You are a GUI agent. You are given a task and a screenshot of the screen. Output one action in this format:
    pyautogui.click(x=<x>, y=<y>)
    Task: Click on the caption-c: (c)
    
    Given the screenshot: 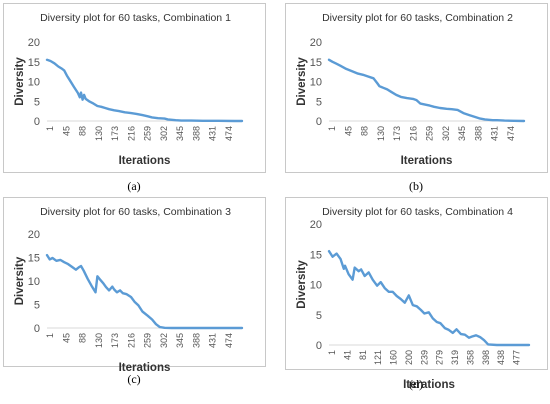 What is the action you would take?
    pyautogui.click(x=134, y=379)
    